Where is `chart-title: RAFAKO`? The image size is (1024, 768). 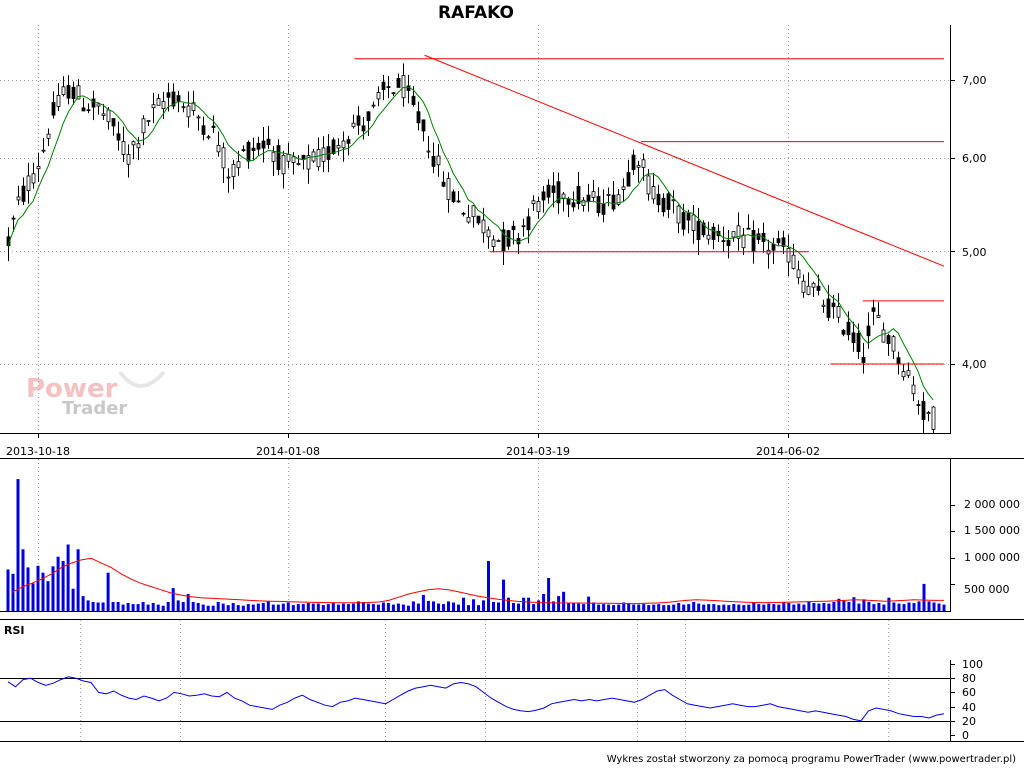
chart-title: RAFAKO is located at coordinates (476, 13).